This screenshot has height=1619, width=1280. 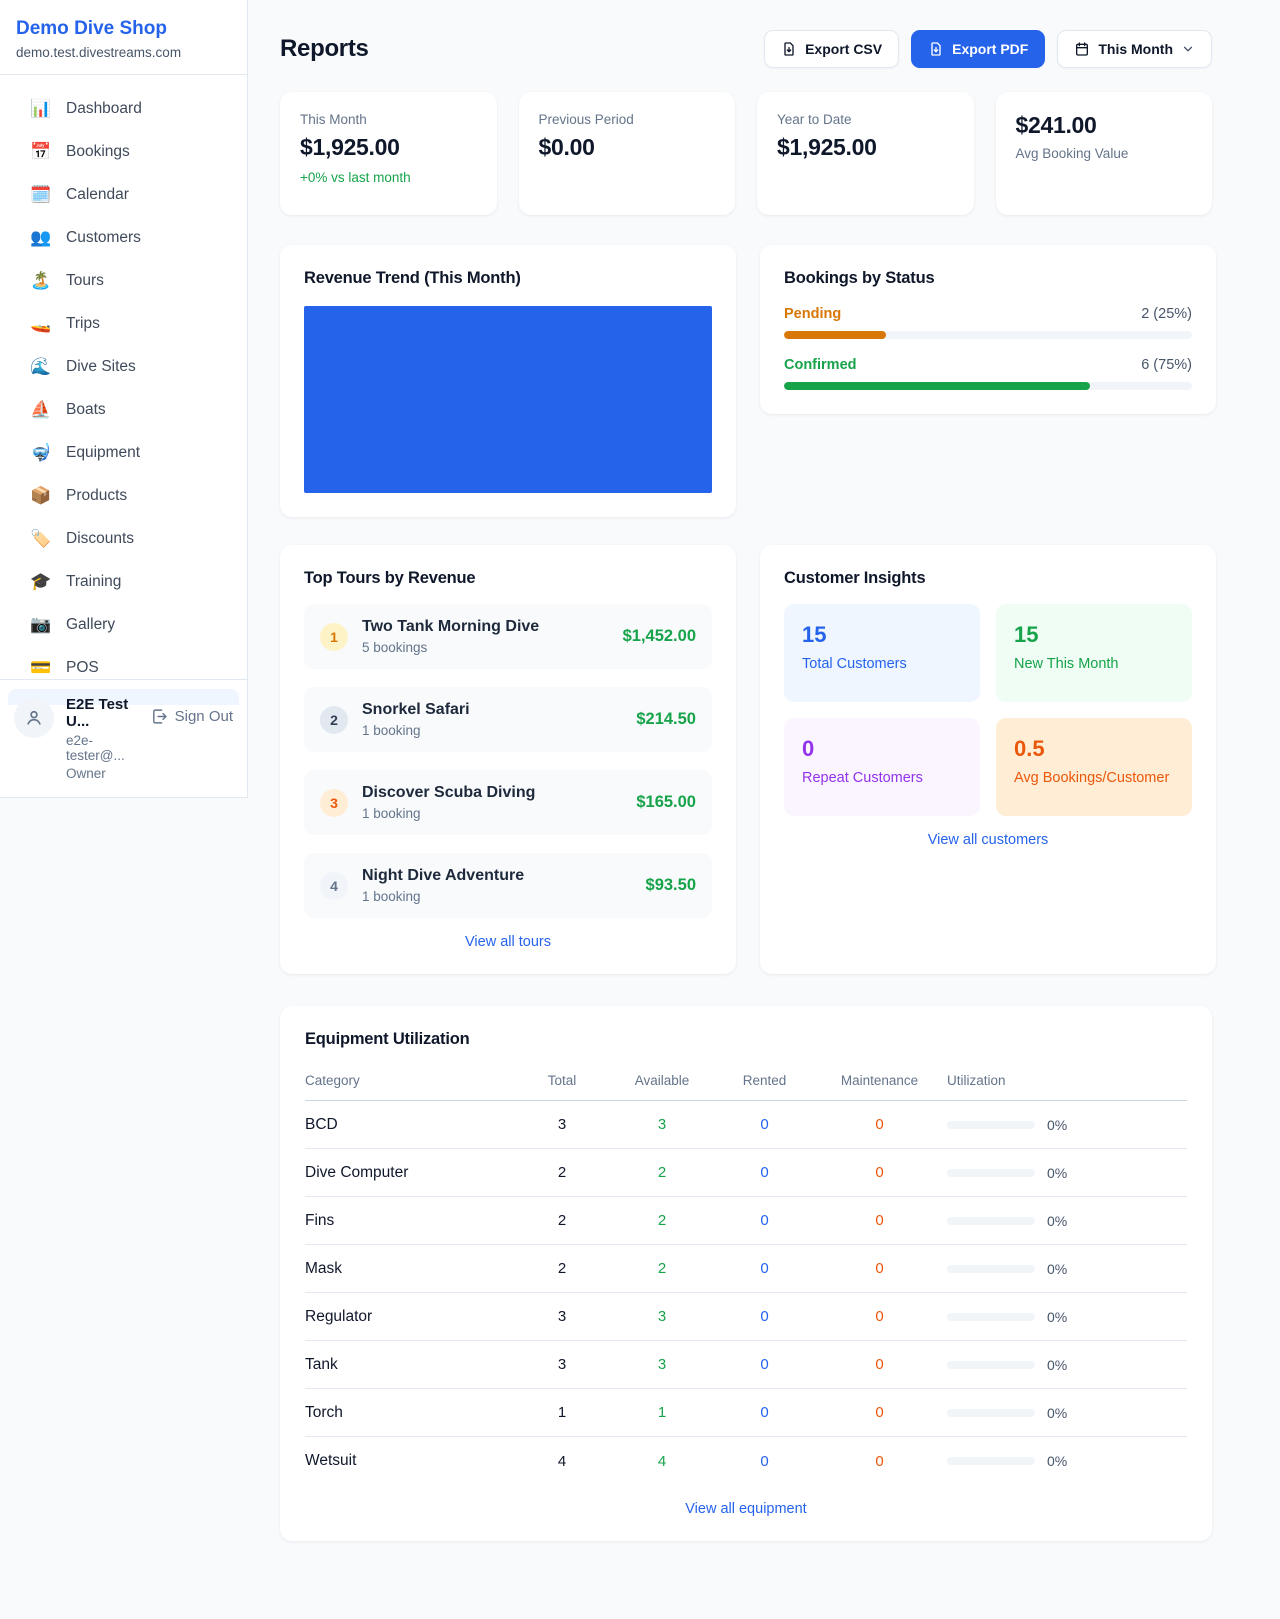 What do you see at coordinates (820, 365) in the screenshot?
I see `status-label: Confirmed` at bounding box center [820, 365].